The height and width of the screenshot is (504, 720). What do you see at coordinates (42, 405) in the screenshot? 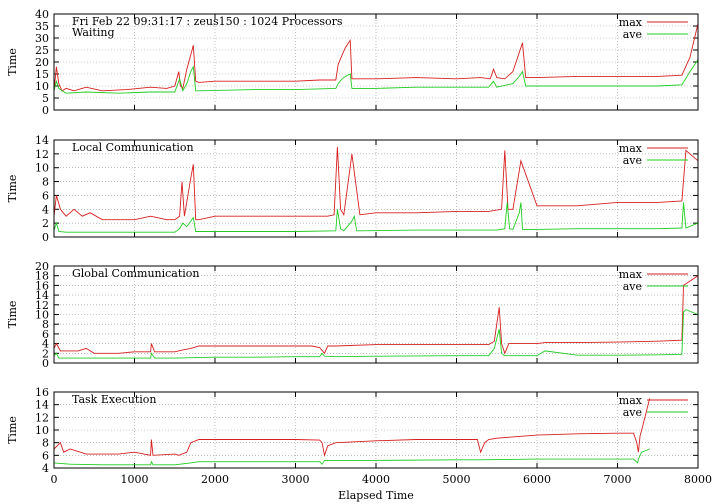
I see `chart-3-ytick-label-5: 14` at bounding box center [42, 405].